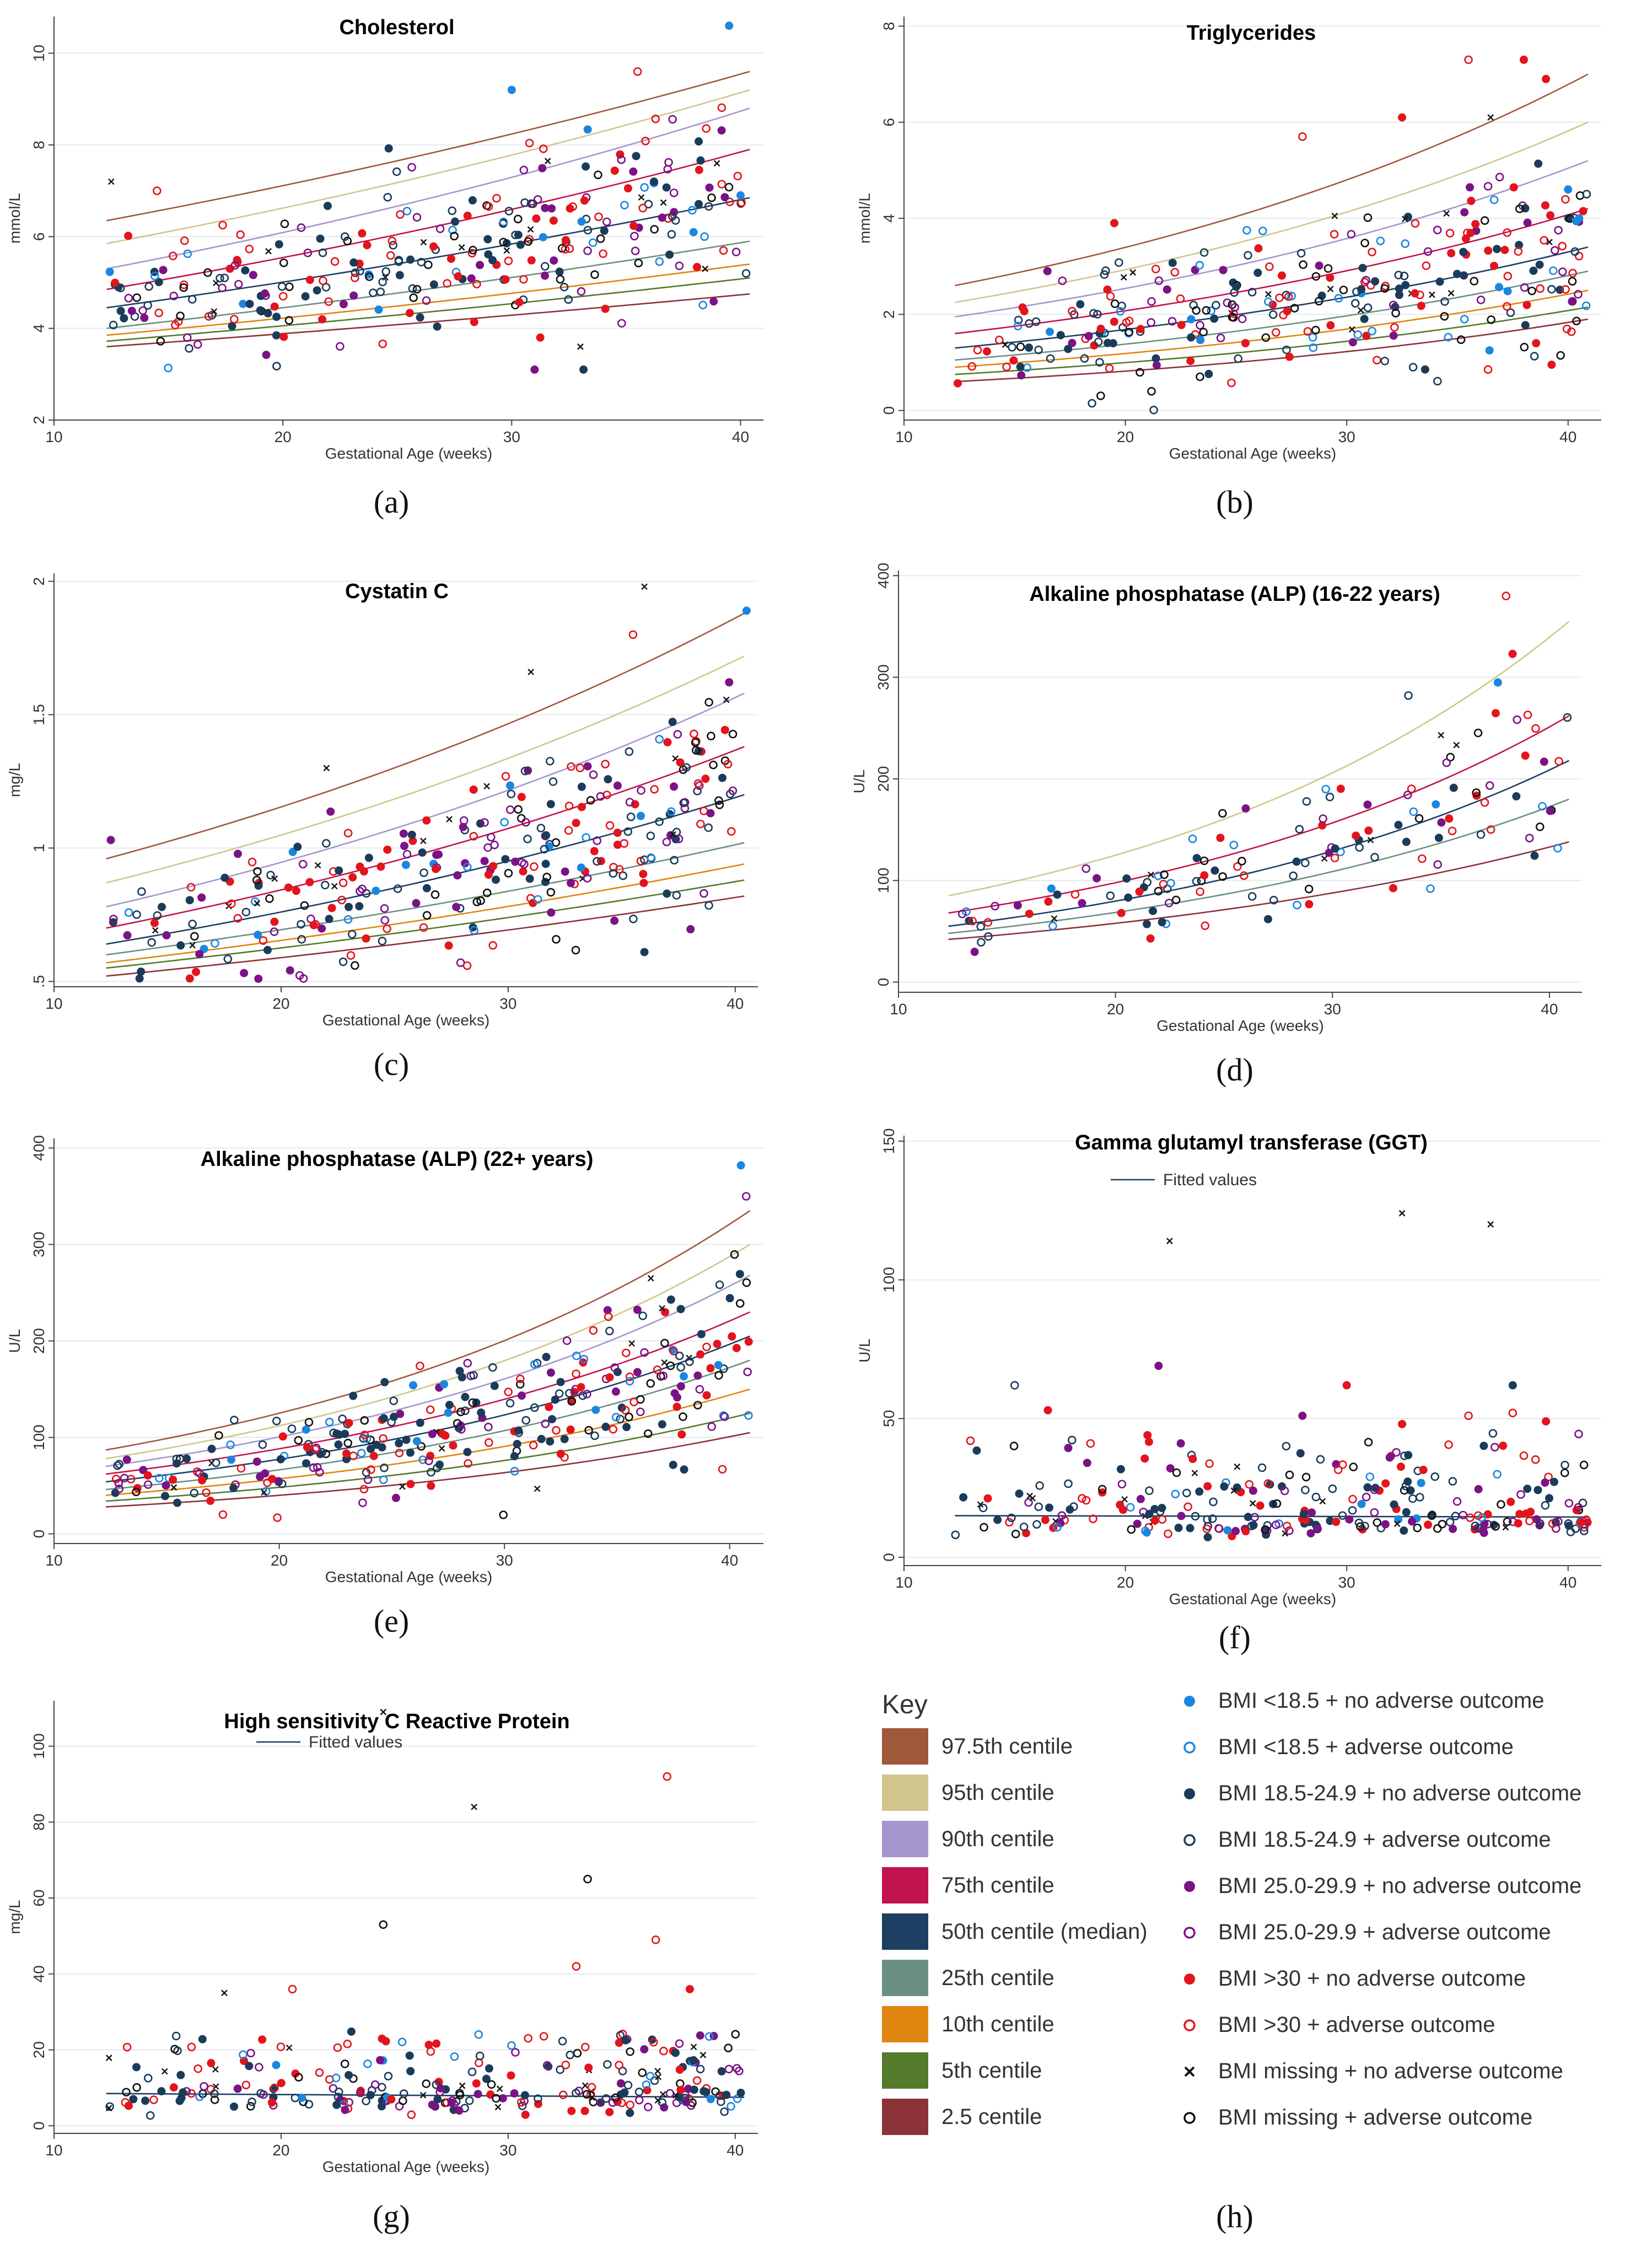 Image resolution: width=1652 pixels, height=2253 pixels. Describe the element at coordinates (53, 1560) in the screenshot. I see `x-tick-label: 10` at that location.